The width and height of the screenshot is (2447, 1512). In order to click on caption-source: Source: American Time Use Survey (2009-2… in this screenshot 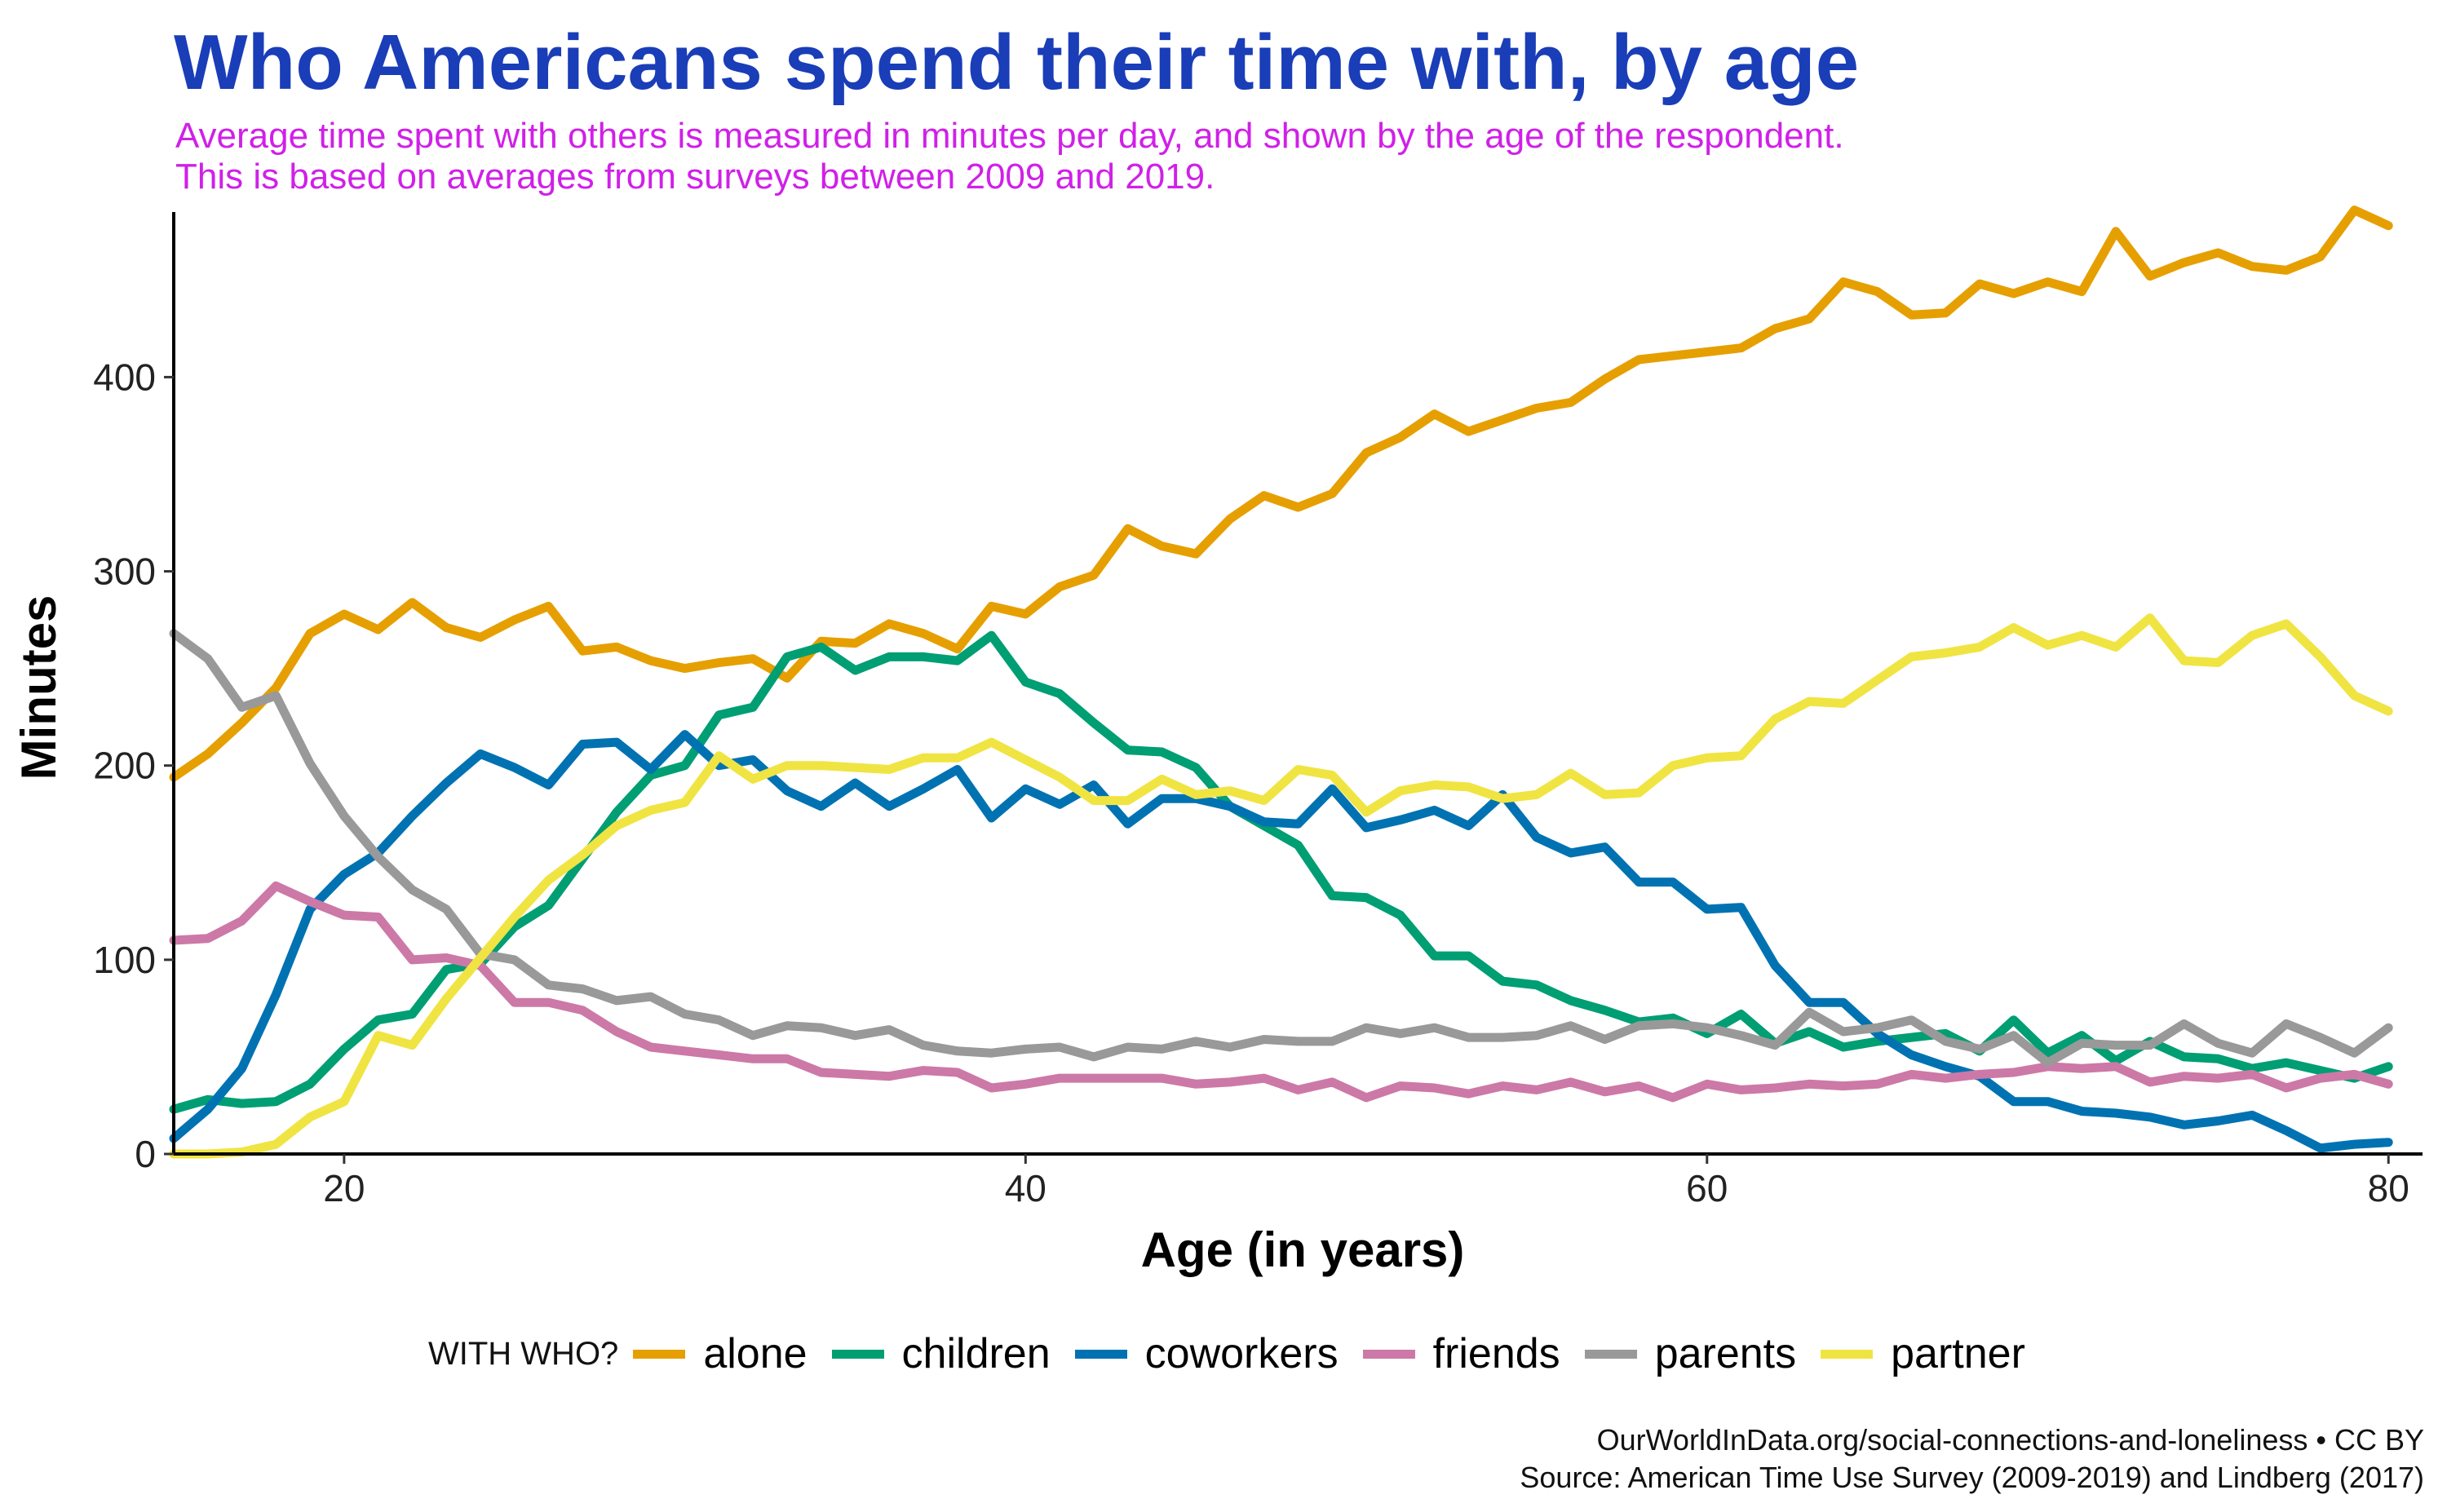, I will do `click(1972, 1477)`.